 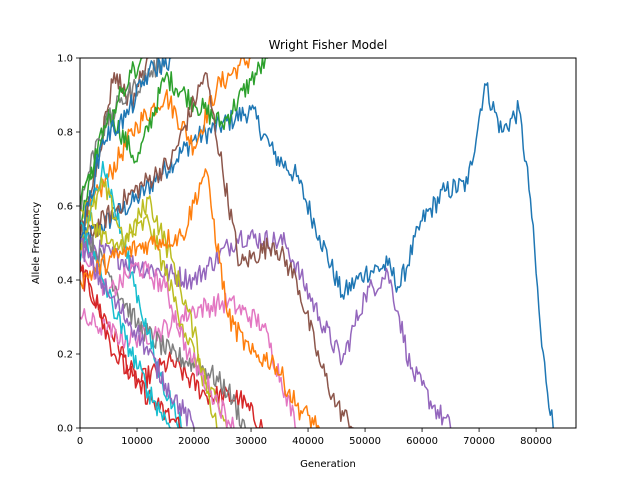 What do you see at coordinates (251, 441) in the screenshot?
I see `x-tick-label: 30000` at bounding box center [251, 441].